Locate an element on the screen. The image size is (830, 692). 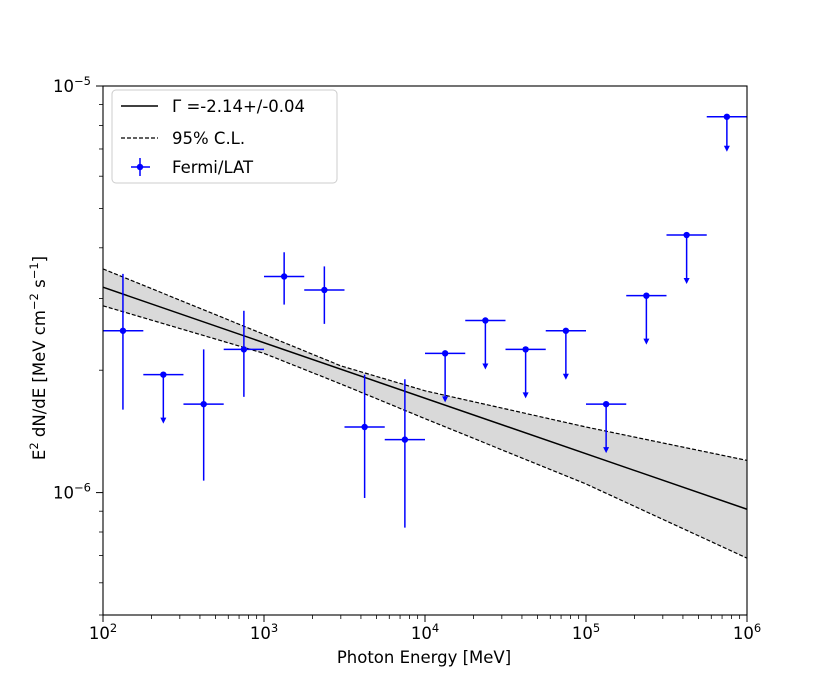
x-tick-label-3: 10⁴ is located at coordinates (425, 632).